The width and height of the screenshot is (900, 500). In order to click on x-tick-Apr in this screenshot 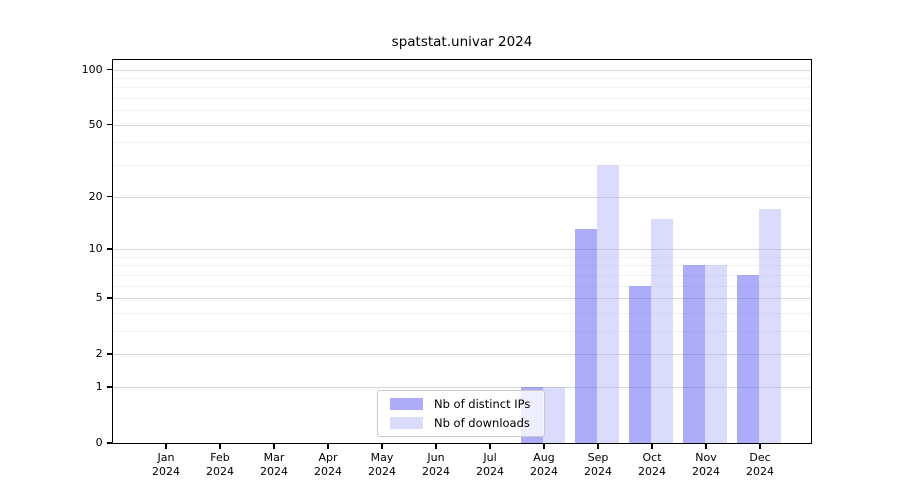, I will do `click(328, 447)`.